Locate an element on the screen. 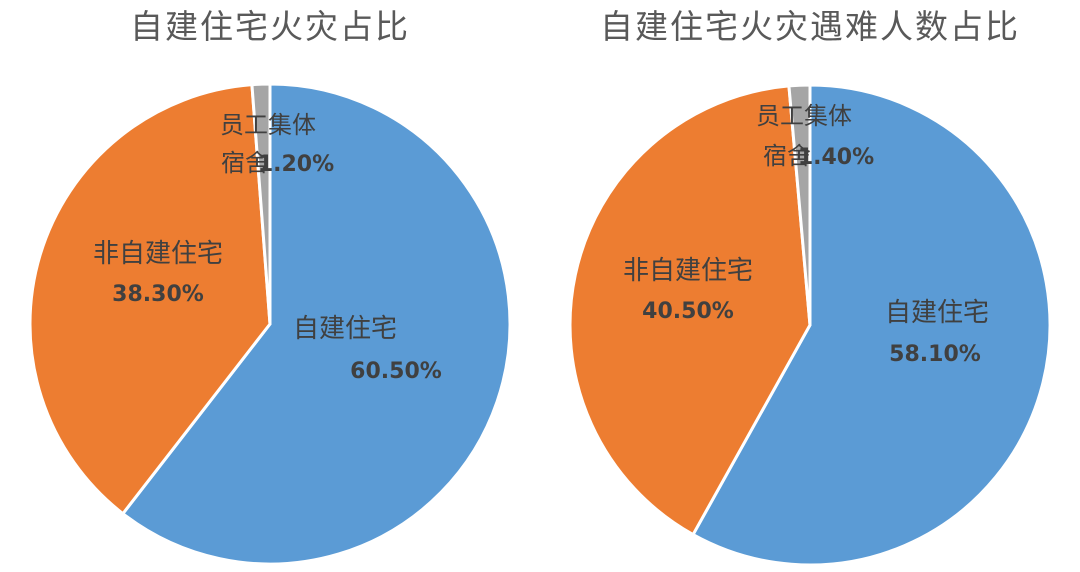 The image size is (1080, 572). chart-title: 自建住宅火灾遇难人数占比 is located at coordinates (810, 26).